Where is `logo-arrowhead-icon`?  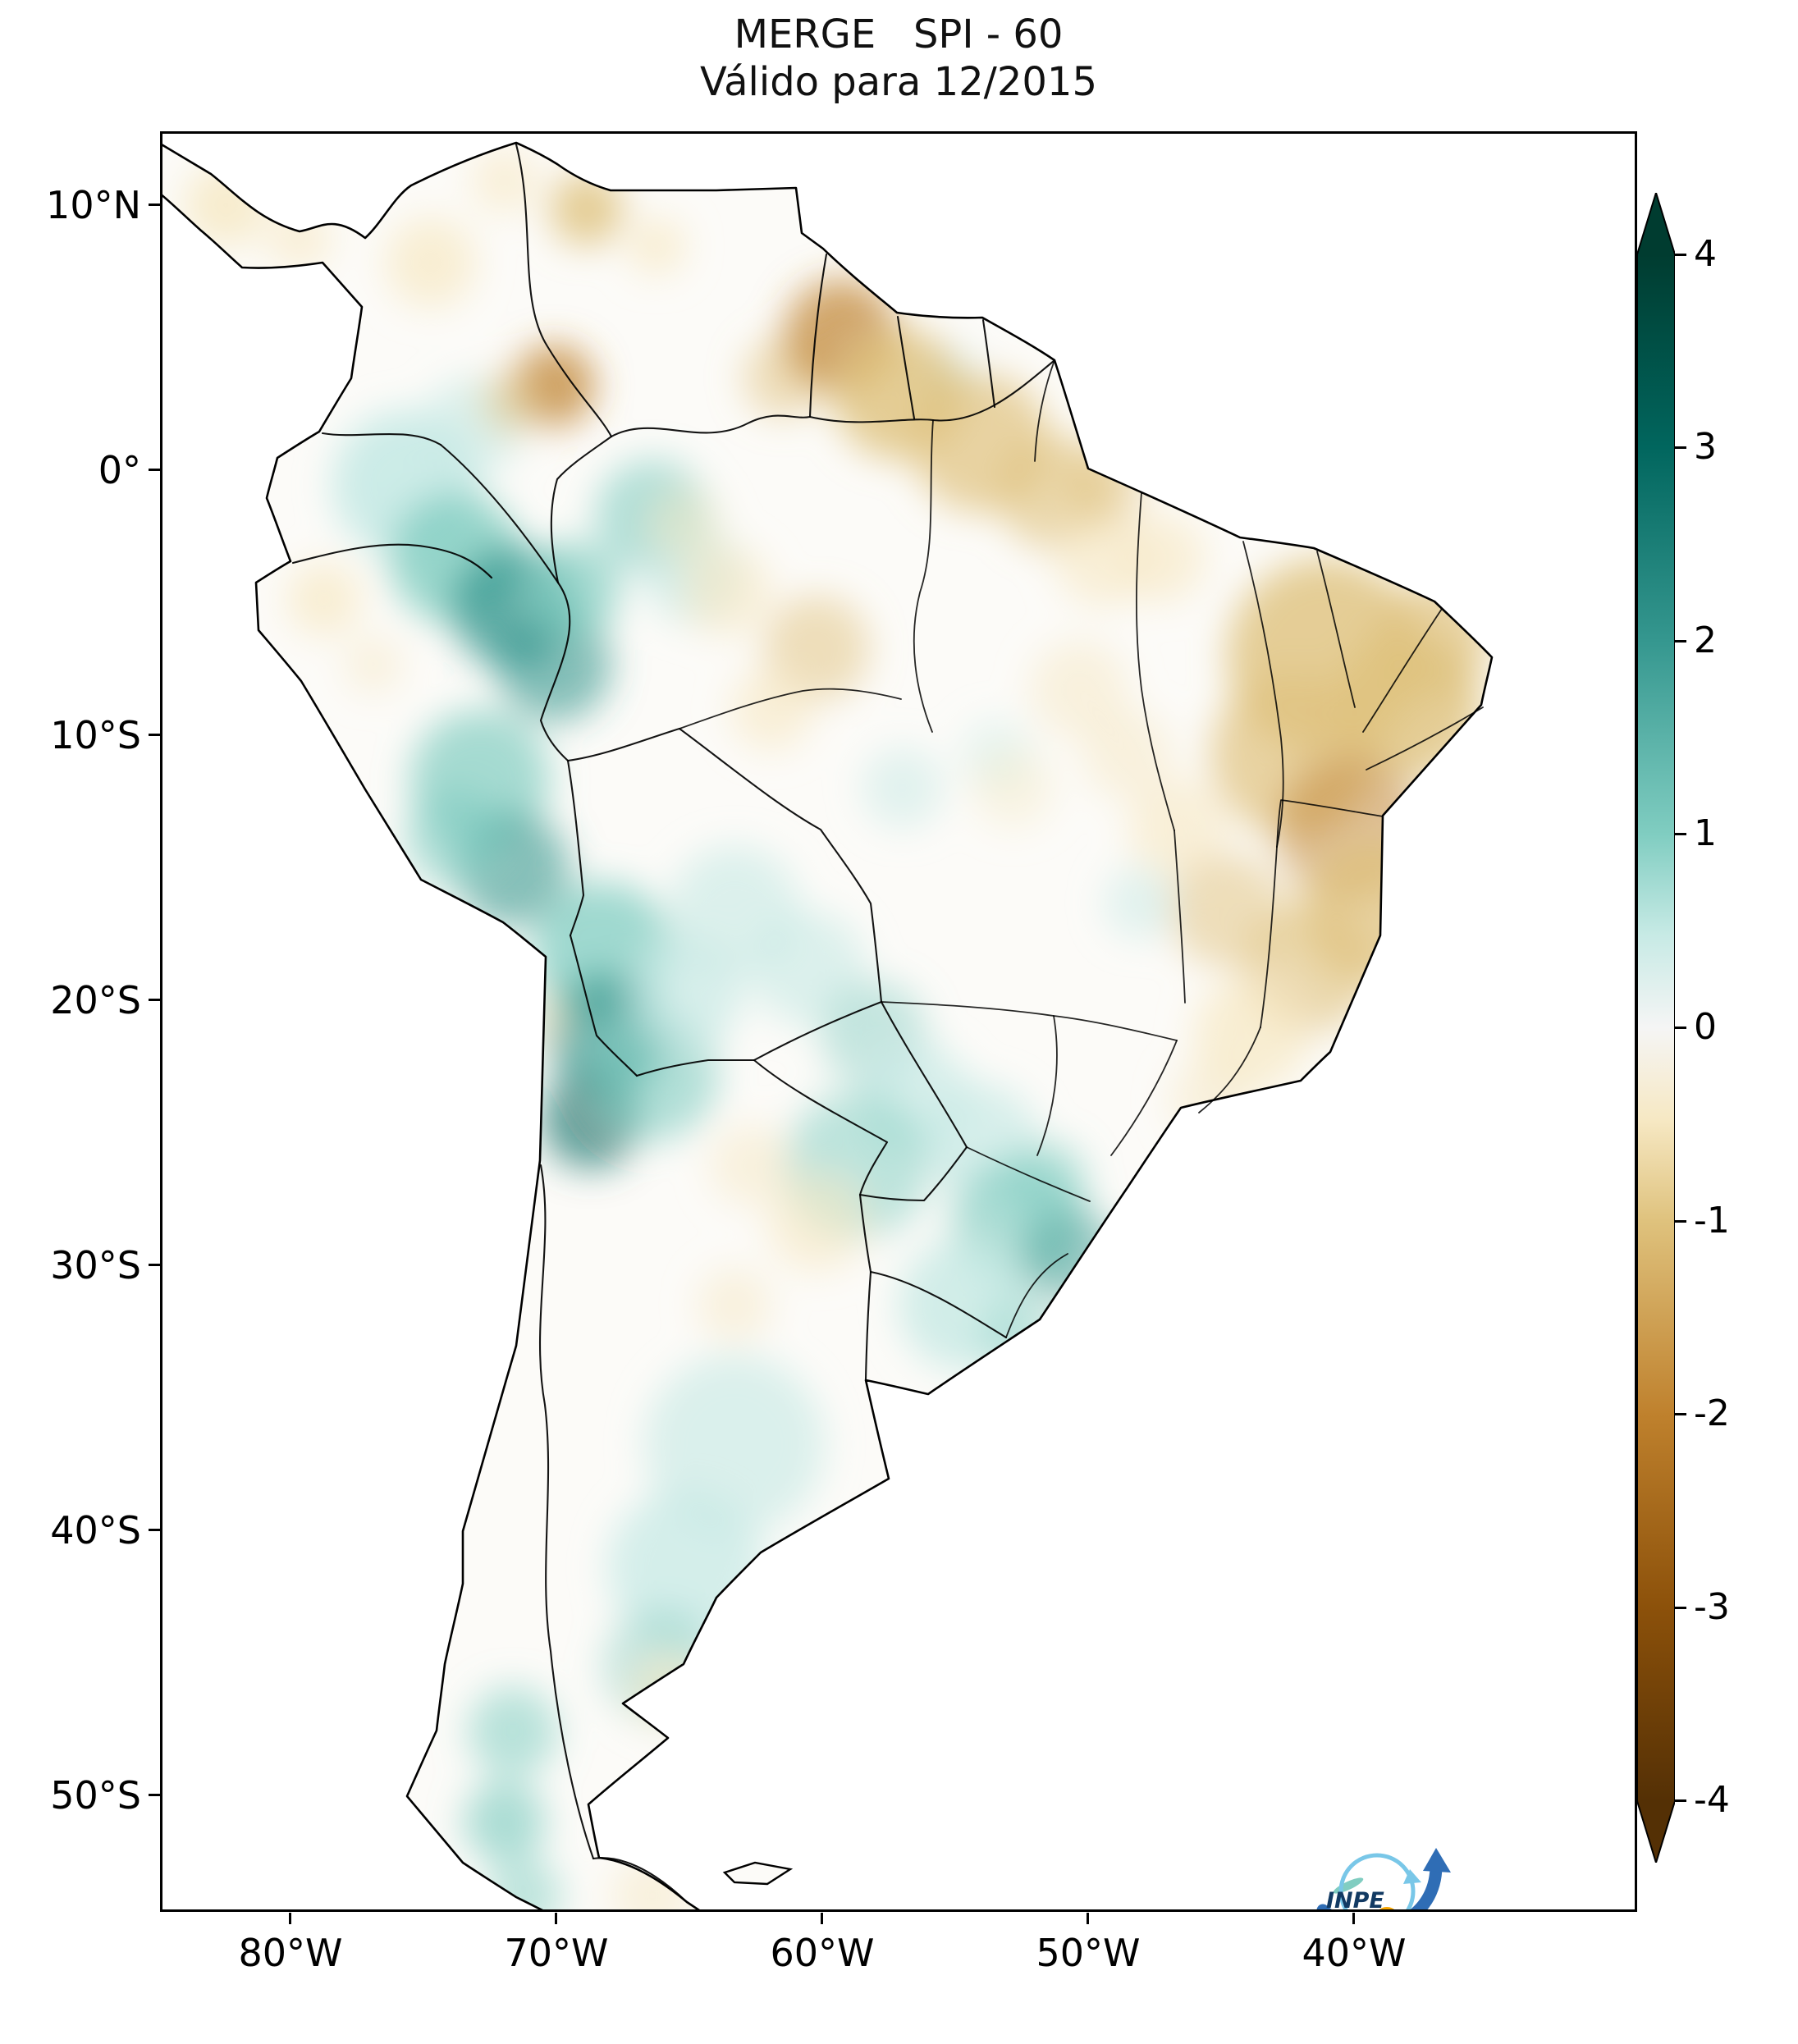 logo-arrowhead-icon is located at coordinates (1437, 1860).